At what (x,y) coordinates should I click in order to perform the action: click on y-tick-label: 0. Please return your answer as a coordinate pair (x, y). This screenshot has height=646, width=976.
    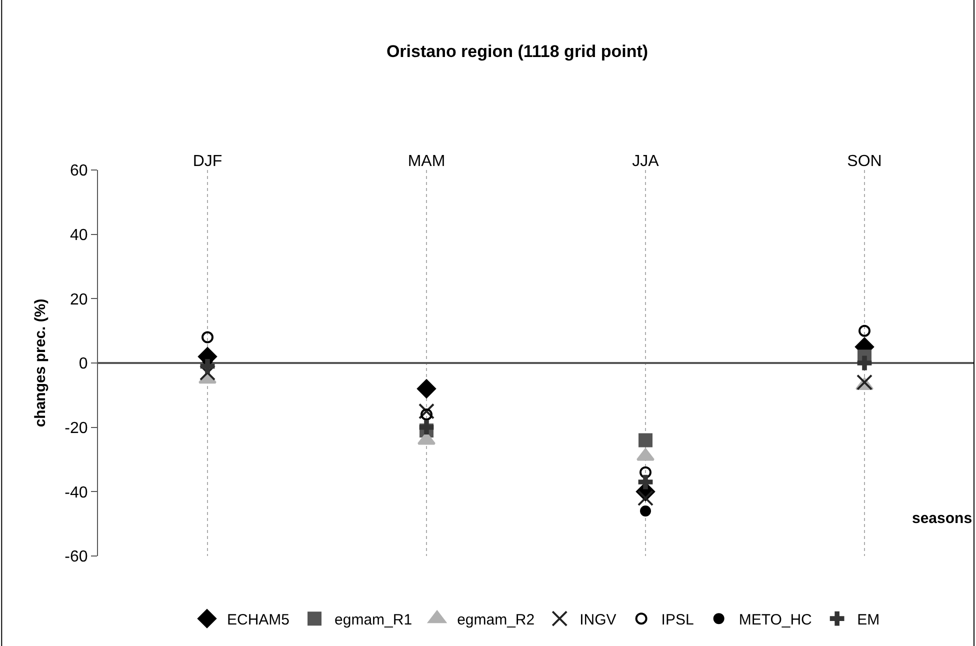
    Looking at the image, I should click on (83, 364).